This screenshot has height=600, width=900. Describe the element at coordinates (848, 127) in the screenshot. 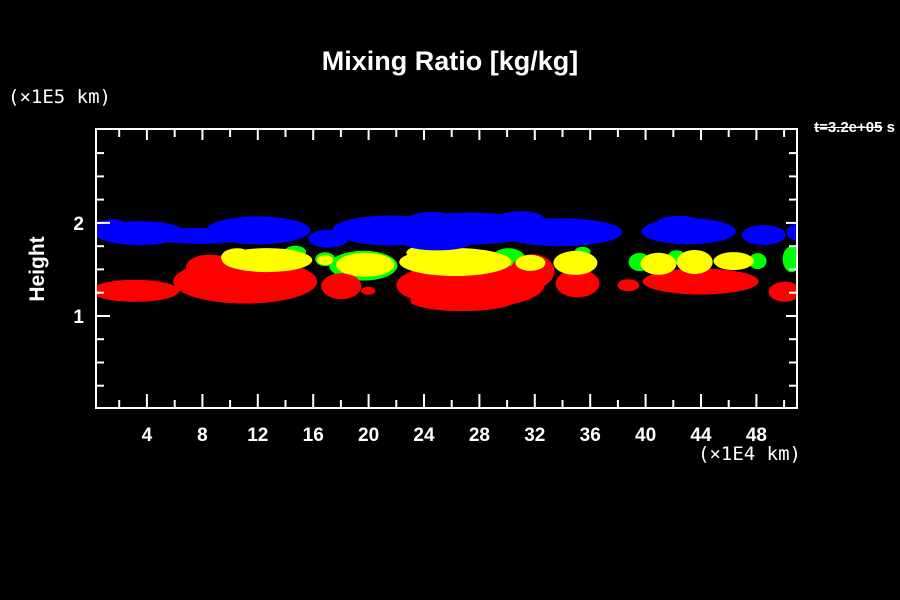

I see `time-value: t=3.2e+05` at that location.